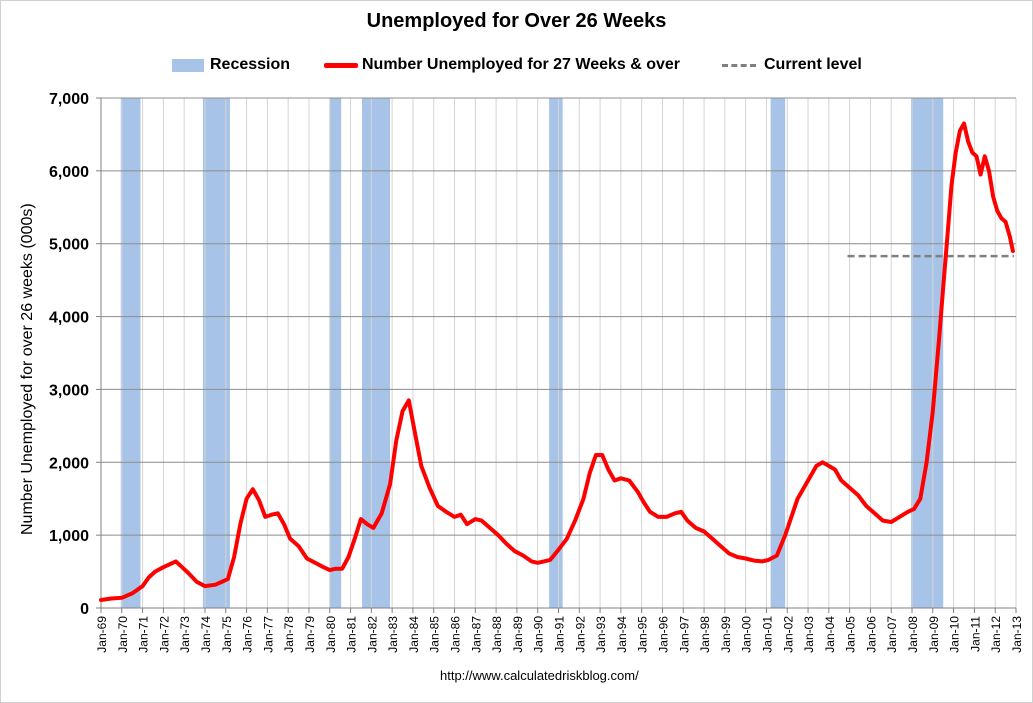  Describe the element at coordinates (539, 634) in the screenshot. I see `x-tick-label-21: Jan-90` at that location.